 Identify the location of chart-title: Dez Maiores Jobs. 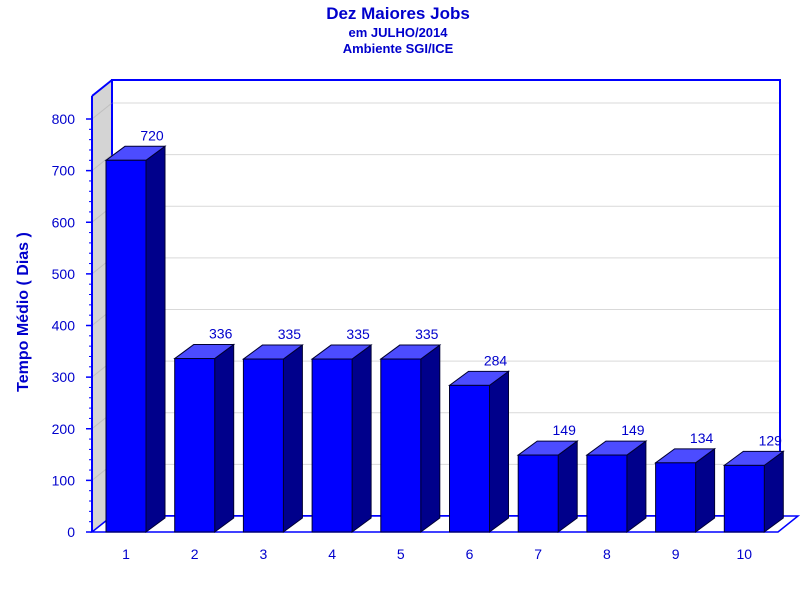
(398, 13).